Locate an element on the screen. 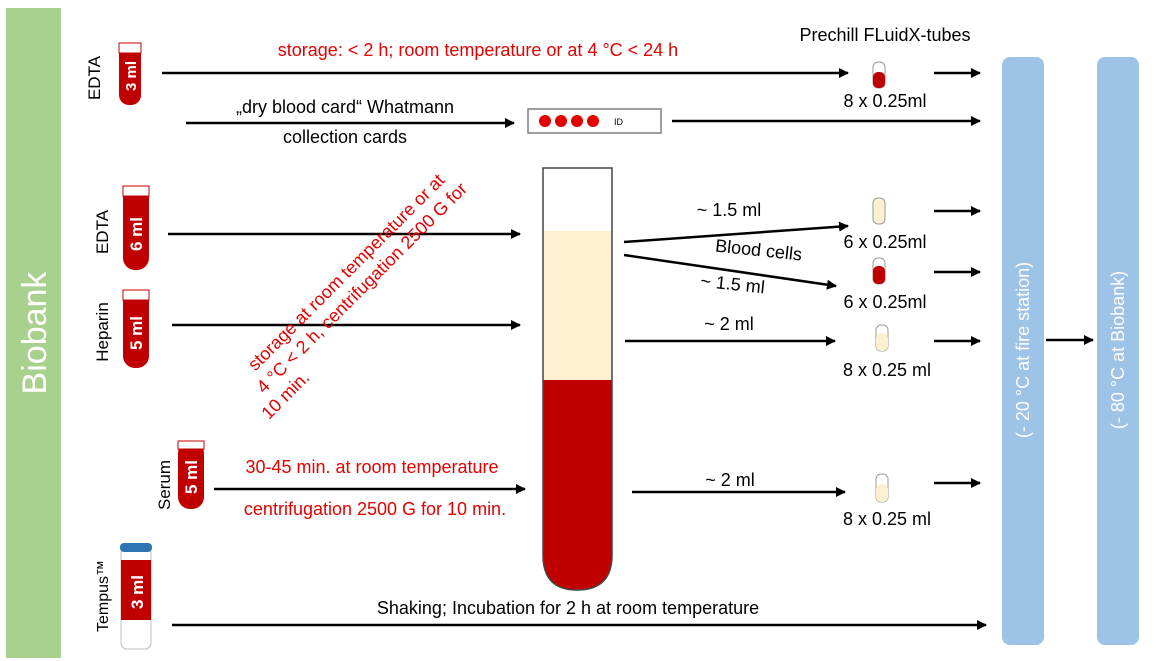 This screenshot has width=1170, height=661. aliquot-tube-serum is located at coordinates (882, 488).